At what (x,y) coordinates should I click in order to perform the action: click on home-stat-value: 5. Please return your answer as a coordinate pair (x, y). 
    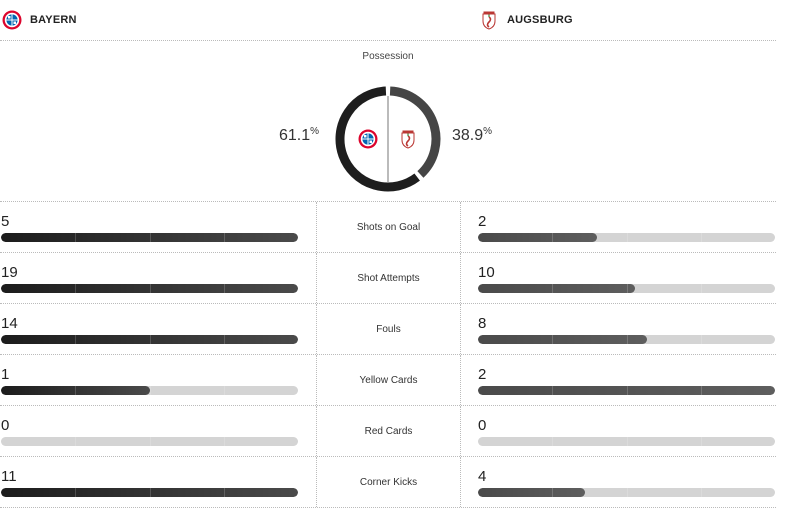
    Looking at the image, I should click on (5, 221).